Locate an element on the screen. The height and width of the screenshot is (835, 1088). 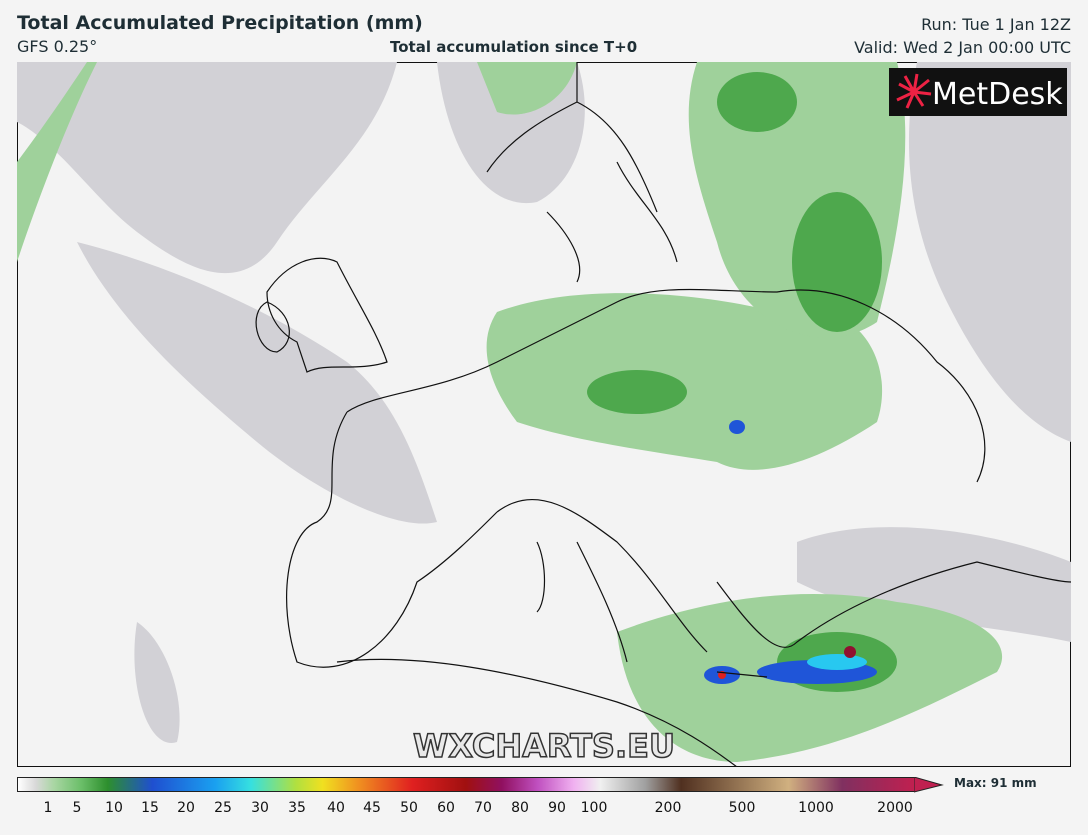
colorbar-label: 15 is located at coordinates (150, 808).